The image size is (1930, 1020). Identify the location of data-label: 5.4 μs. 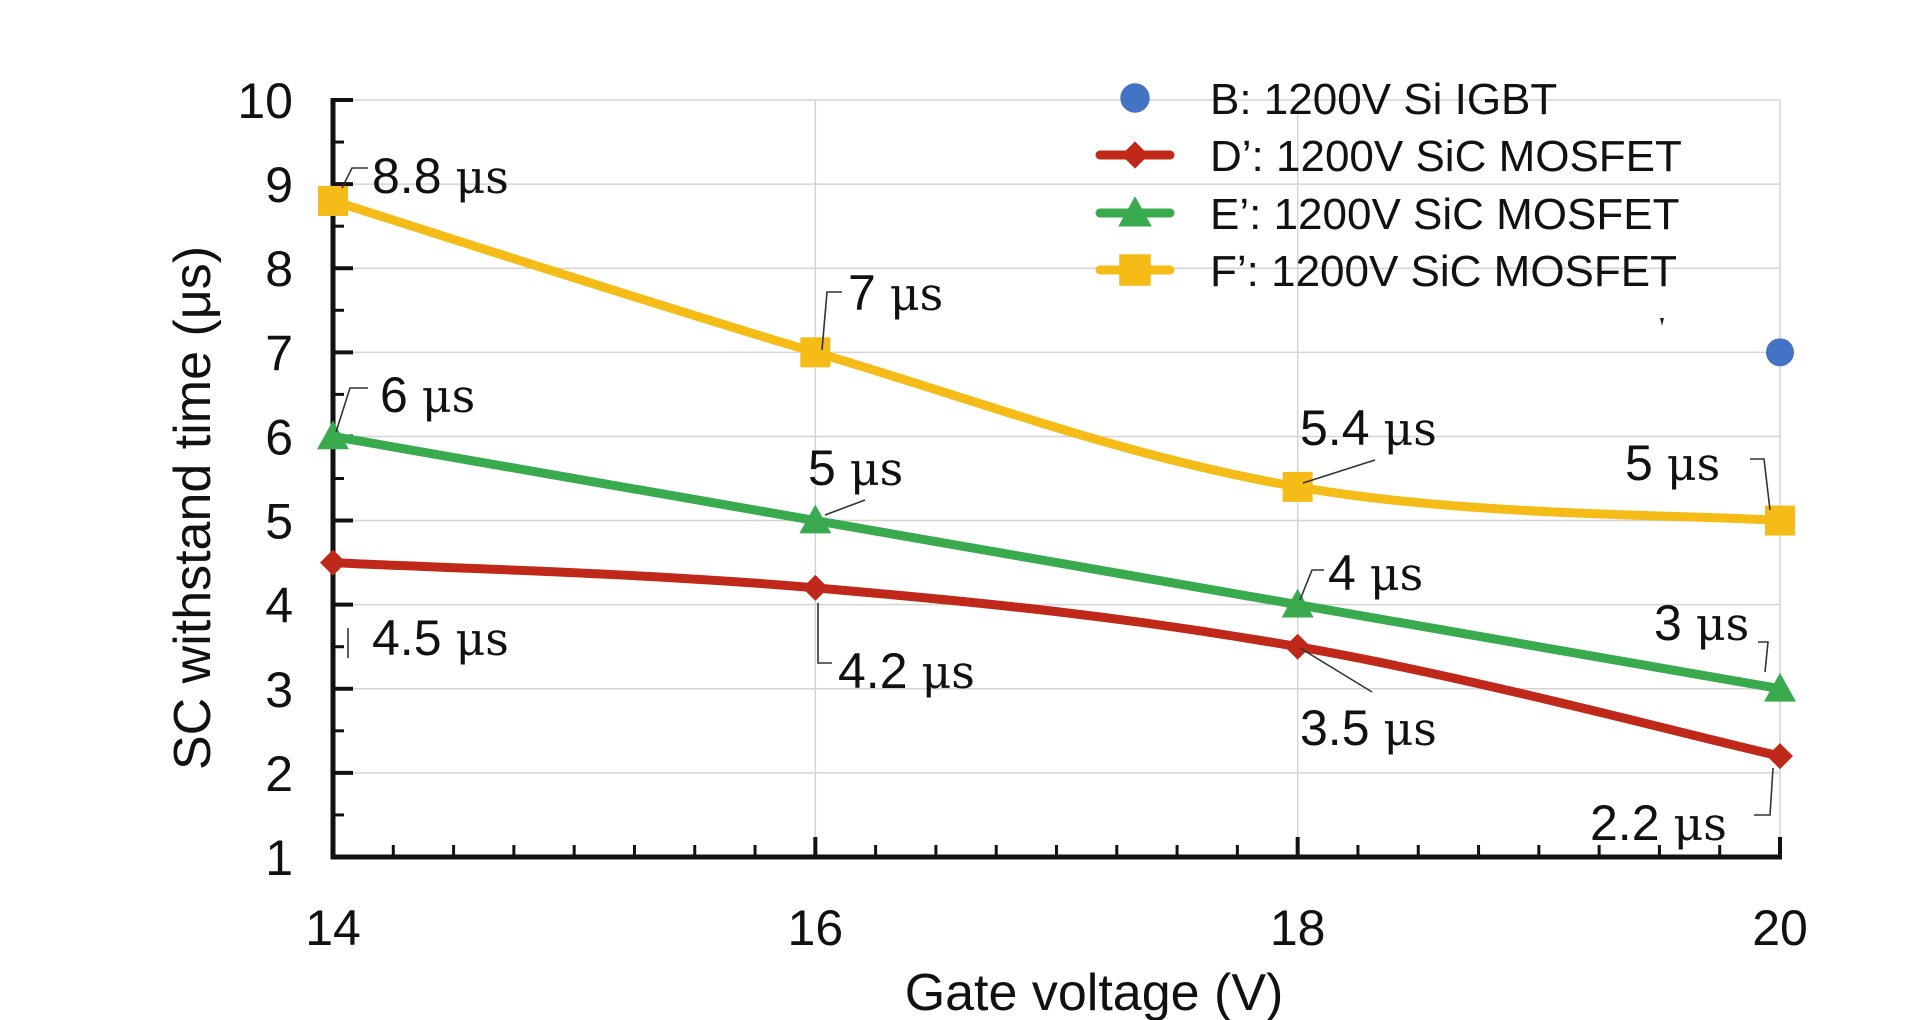
(1368, 428).